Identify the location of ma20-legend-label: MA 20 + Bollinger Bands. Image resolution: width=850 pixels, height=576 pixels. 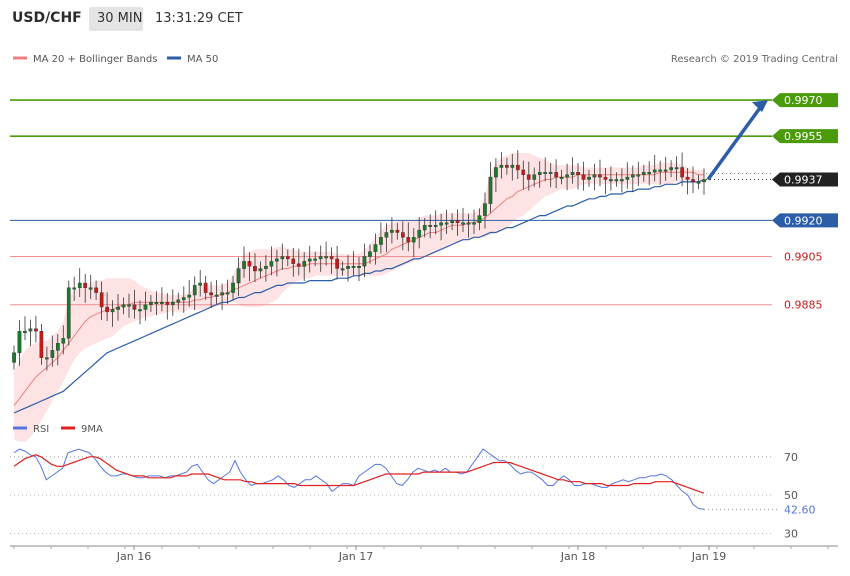
(95, 59).